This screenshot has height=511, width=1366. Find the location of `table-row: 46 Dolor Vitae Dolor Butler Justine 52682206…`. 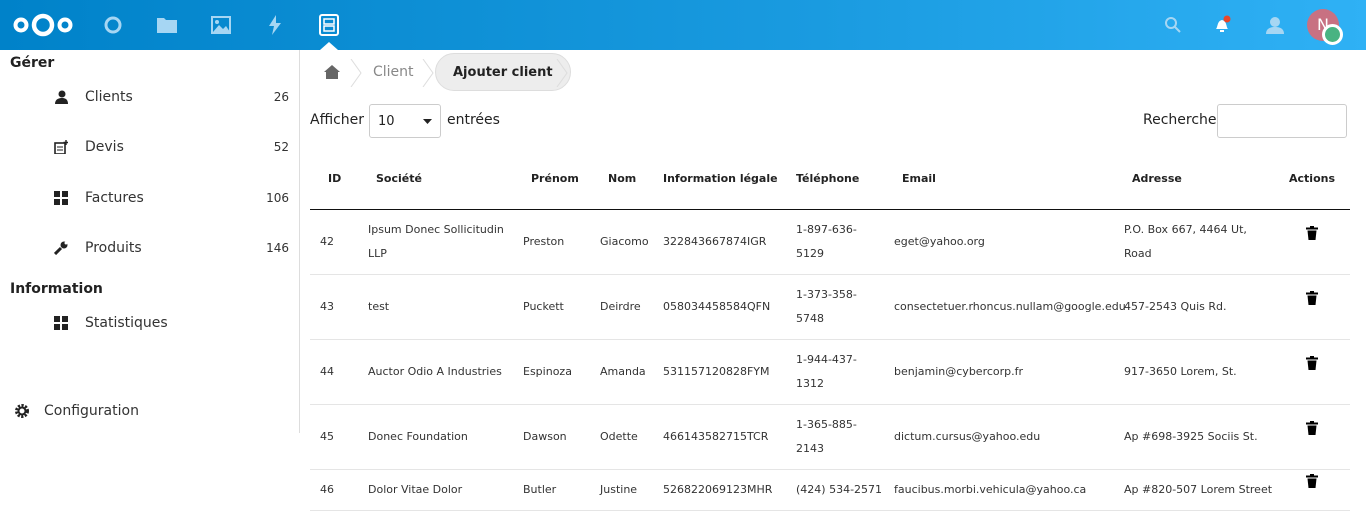

table-row: 46 Dolor Vitae Dolor Butler Justine 52682206… is located at coordinates (830, 490).